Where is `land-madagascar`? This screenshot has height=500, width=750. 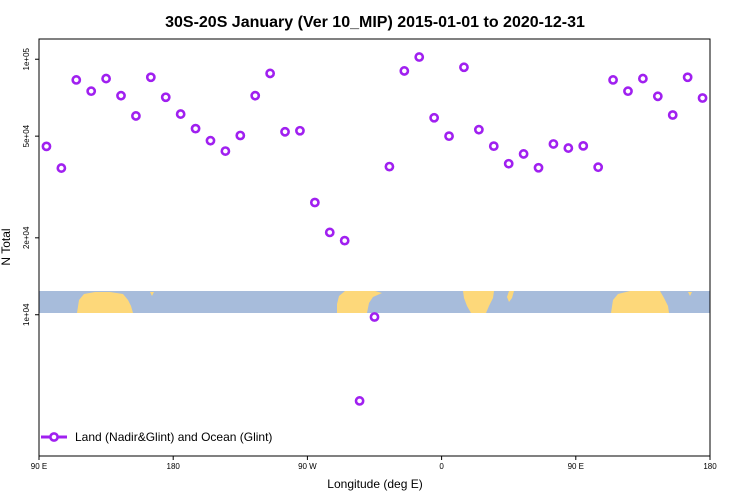
land-madagascar is located at coordinates (510, 296).